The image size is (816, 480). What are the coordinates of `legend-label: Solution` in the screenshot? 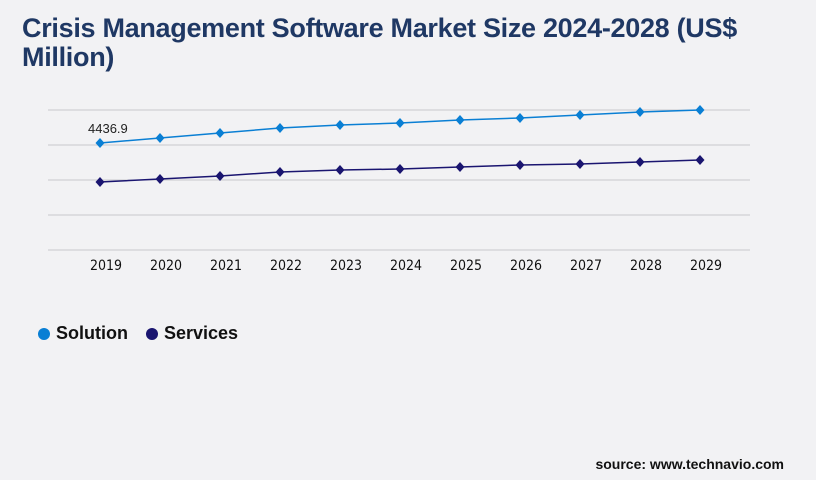 It's located at (92, 333).